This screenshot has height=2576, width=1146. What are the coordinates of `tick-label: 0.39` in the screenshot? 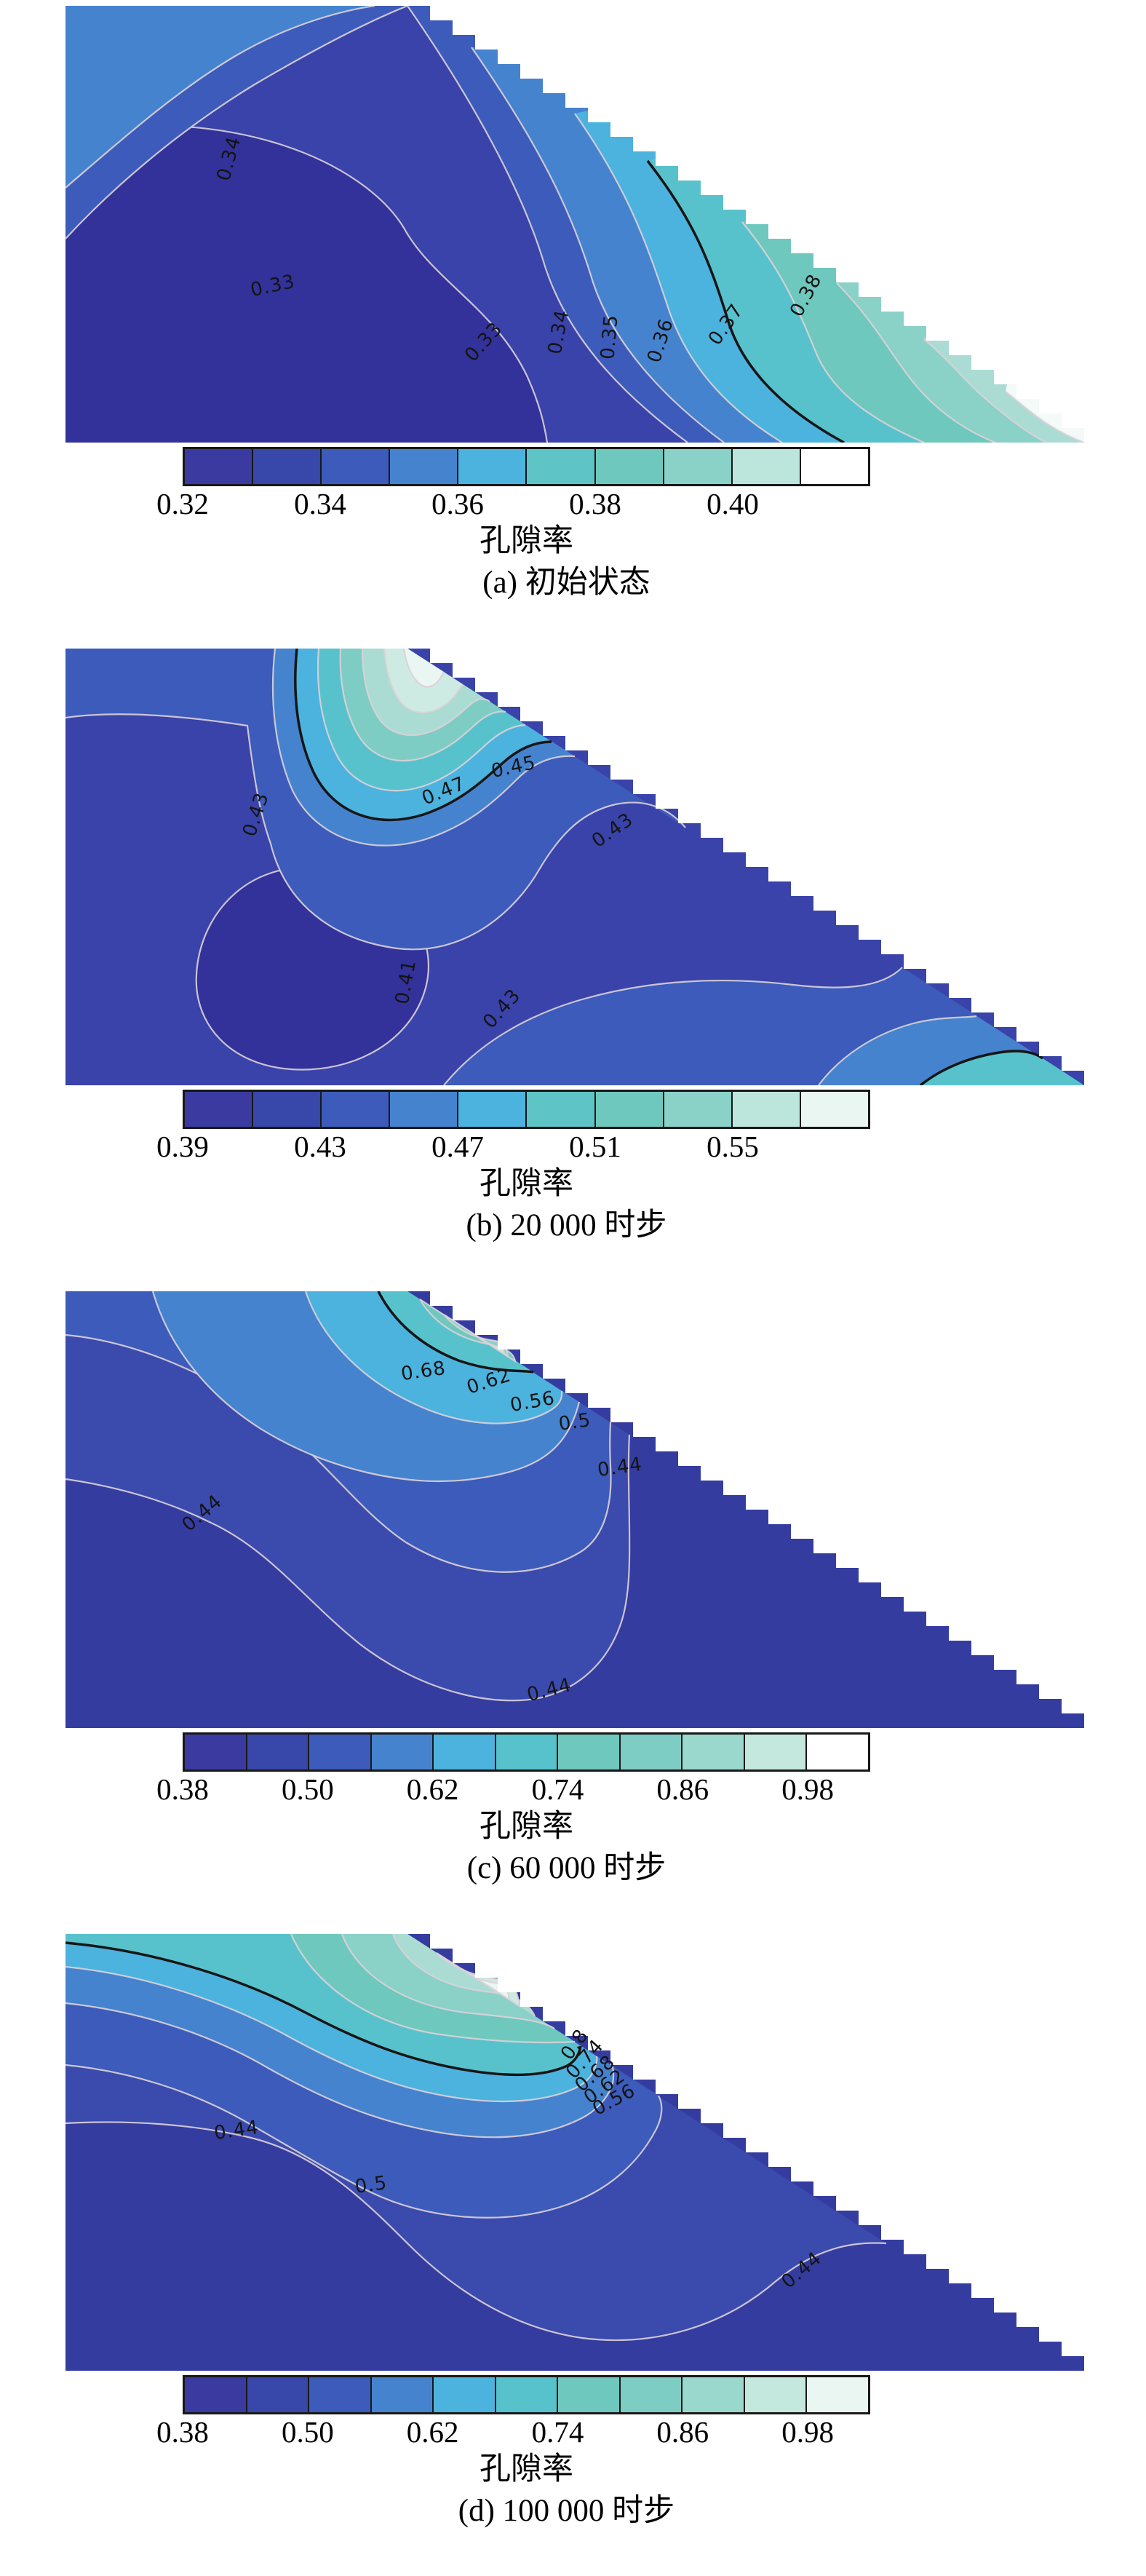 It's located at (182, 1146).